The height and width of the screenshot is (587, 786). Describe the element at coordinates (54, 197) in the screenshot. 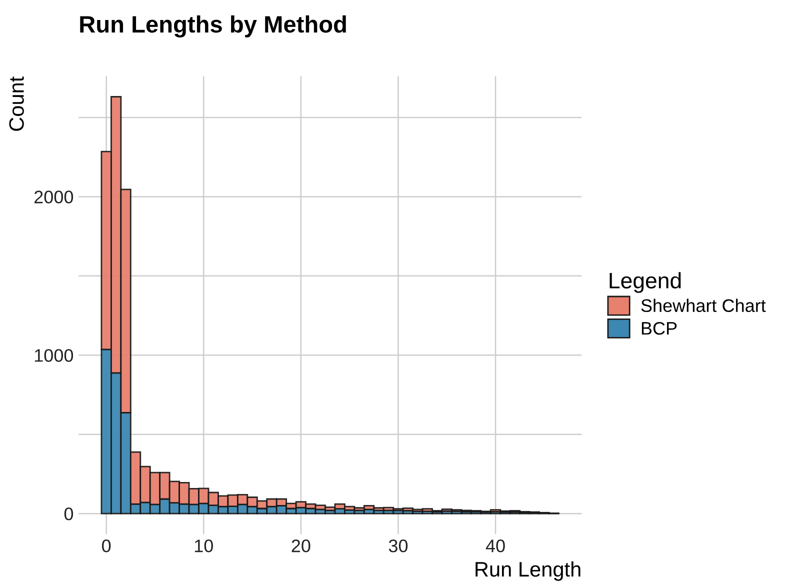

I see `y-tick-label: 2000` at that location.